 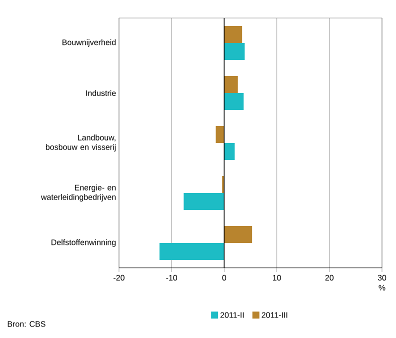 What do you see at coordinates (78, 193) in the screenshot?
I see `y-tick-label: Energie- en waterleidingbedrijven` at bounding box center [78, 193].